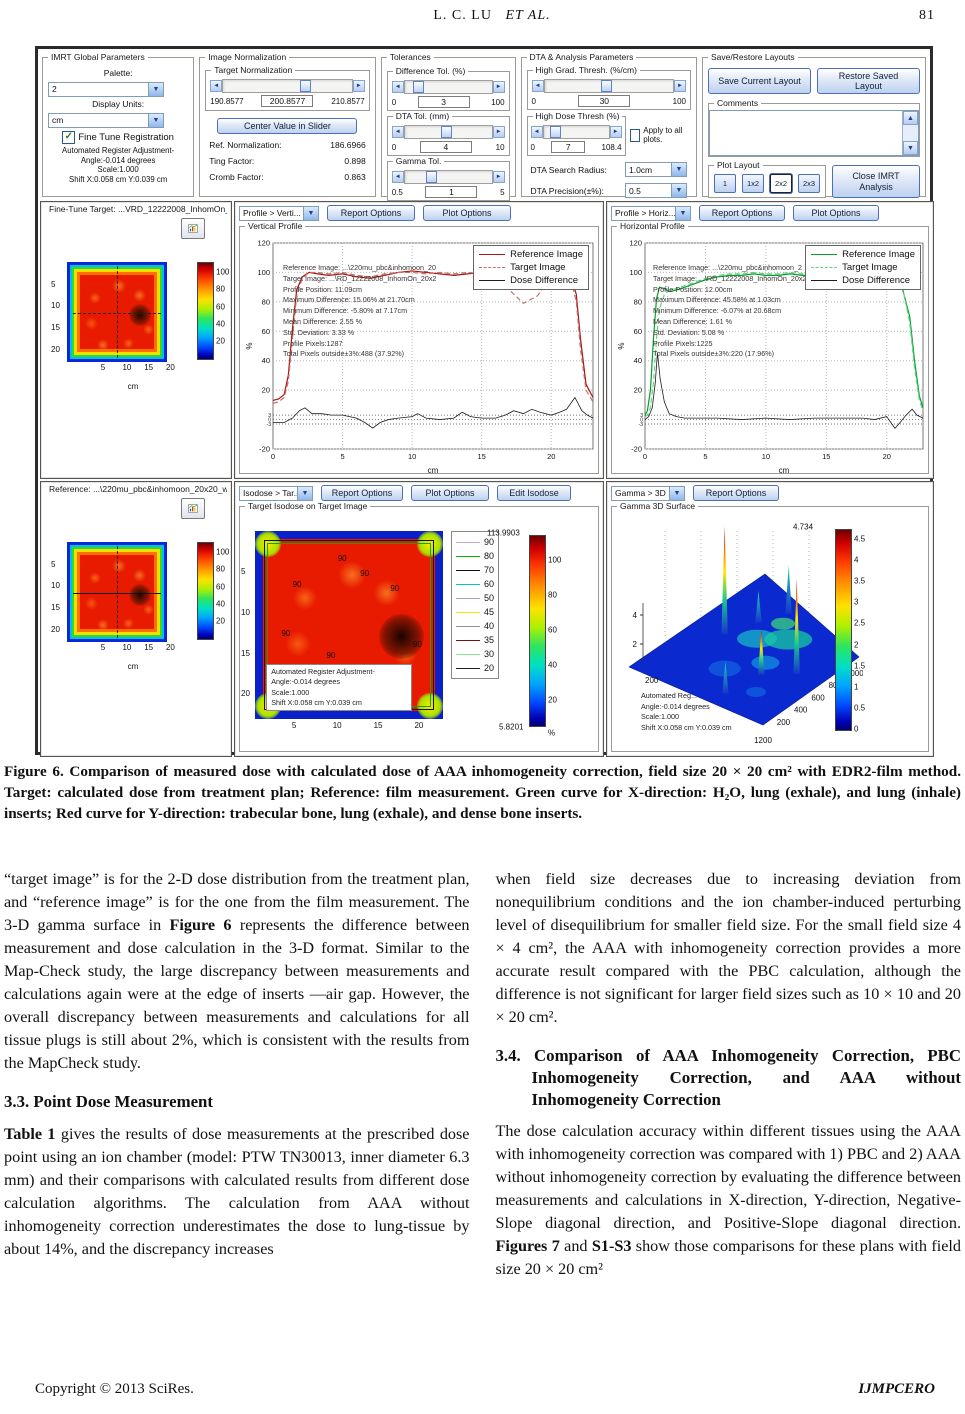  Describe the element at coordinates (927, 15) in the screenshot. I see `page-number: 81` at that location.